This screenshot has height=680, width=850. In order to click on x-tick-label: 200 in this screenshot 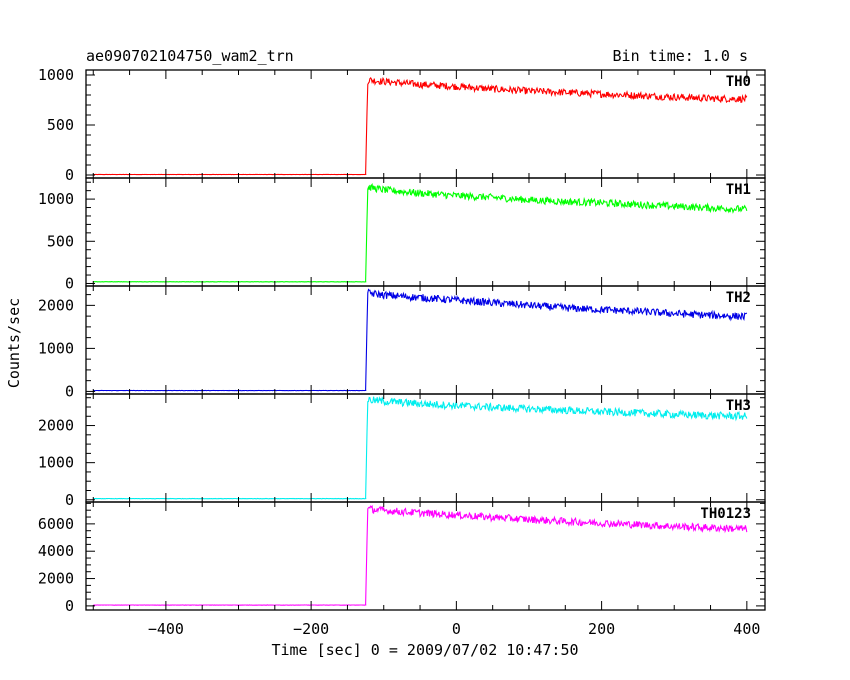, I will do `click(601, 629)`.